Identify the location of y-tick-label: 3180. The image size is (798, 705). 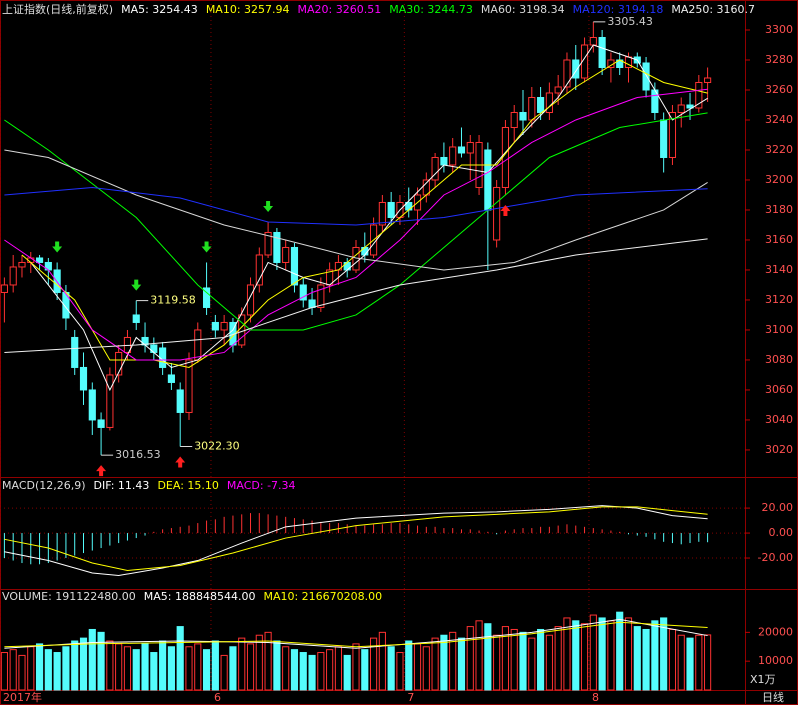
(779, 209).